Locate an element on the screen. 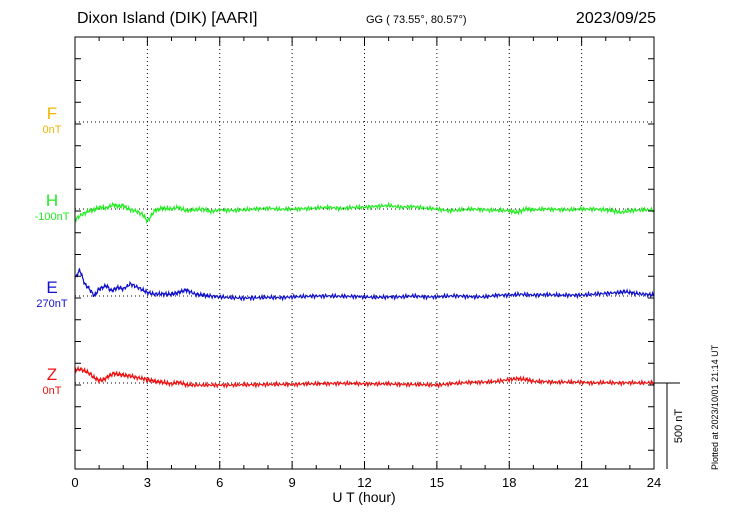  channel-label-h: H -100nT is located at coordinates (52, 208).